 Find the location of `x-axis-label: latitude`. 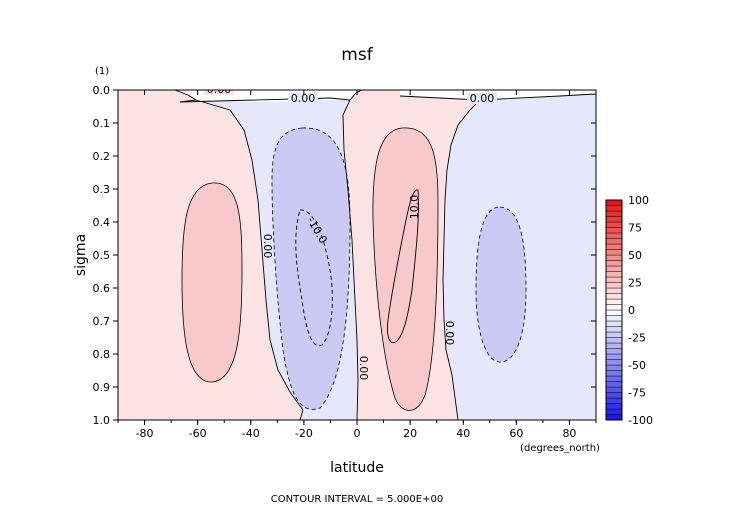

x-axis-label: latitude is located at coordinates (357, 468).